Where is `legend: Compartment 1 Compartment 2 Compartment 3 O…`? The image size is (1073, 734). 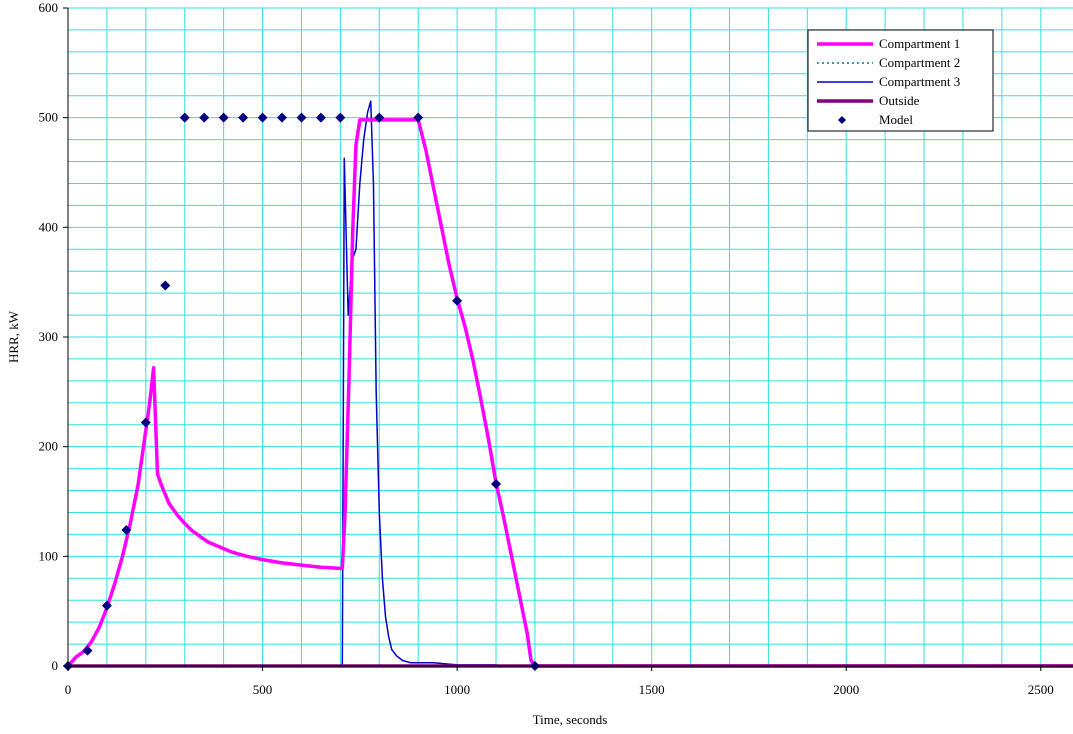
legend: Compartment 1 Compartment 2 Compartment 3 O… is located at coordinates (900, 80).